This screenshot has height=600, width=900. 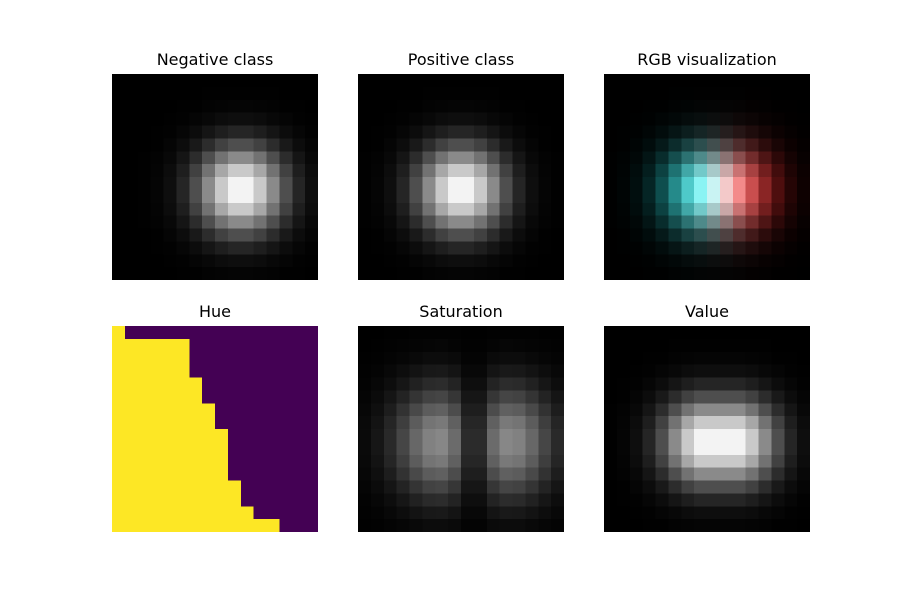 I want to click on panel-title-value: Value, so click(x=707, y=311).